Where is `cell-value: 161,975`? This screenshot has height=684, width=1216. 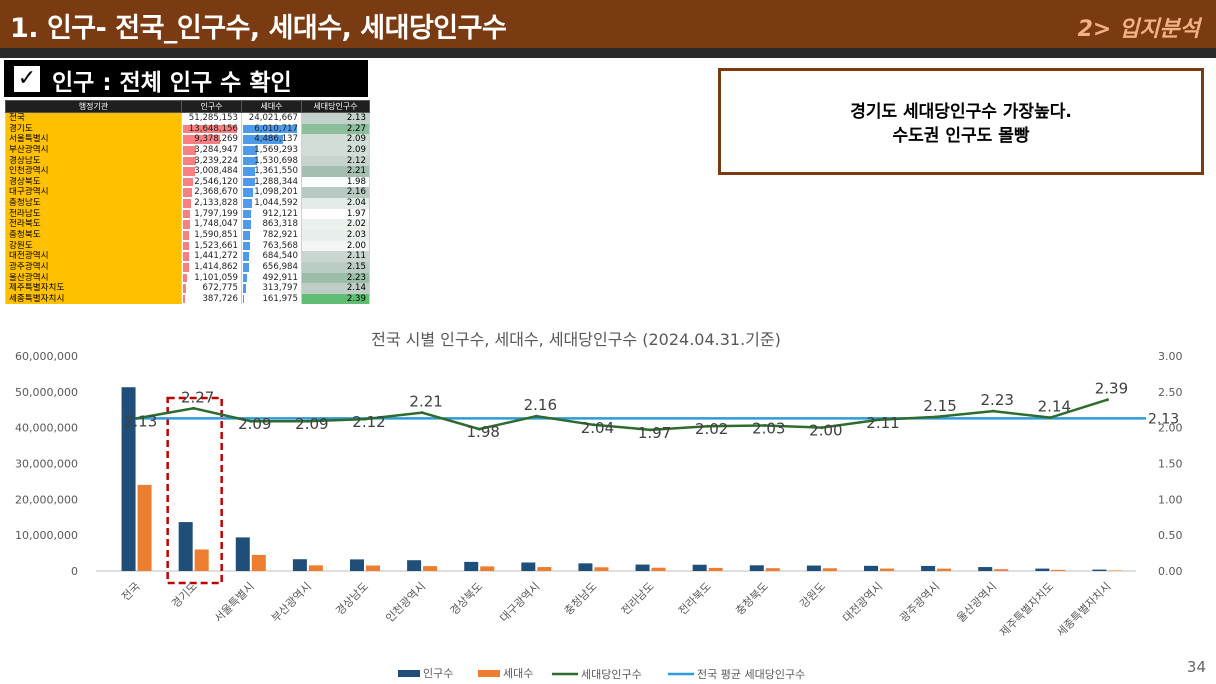
cell-value: 161,975 is located at coordinates (280, 298).